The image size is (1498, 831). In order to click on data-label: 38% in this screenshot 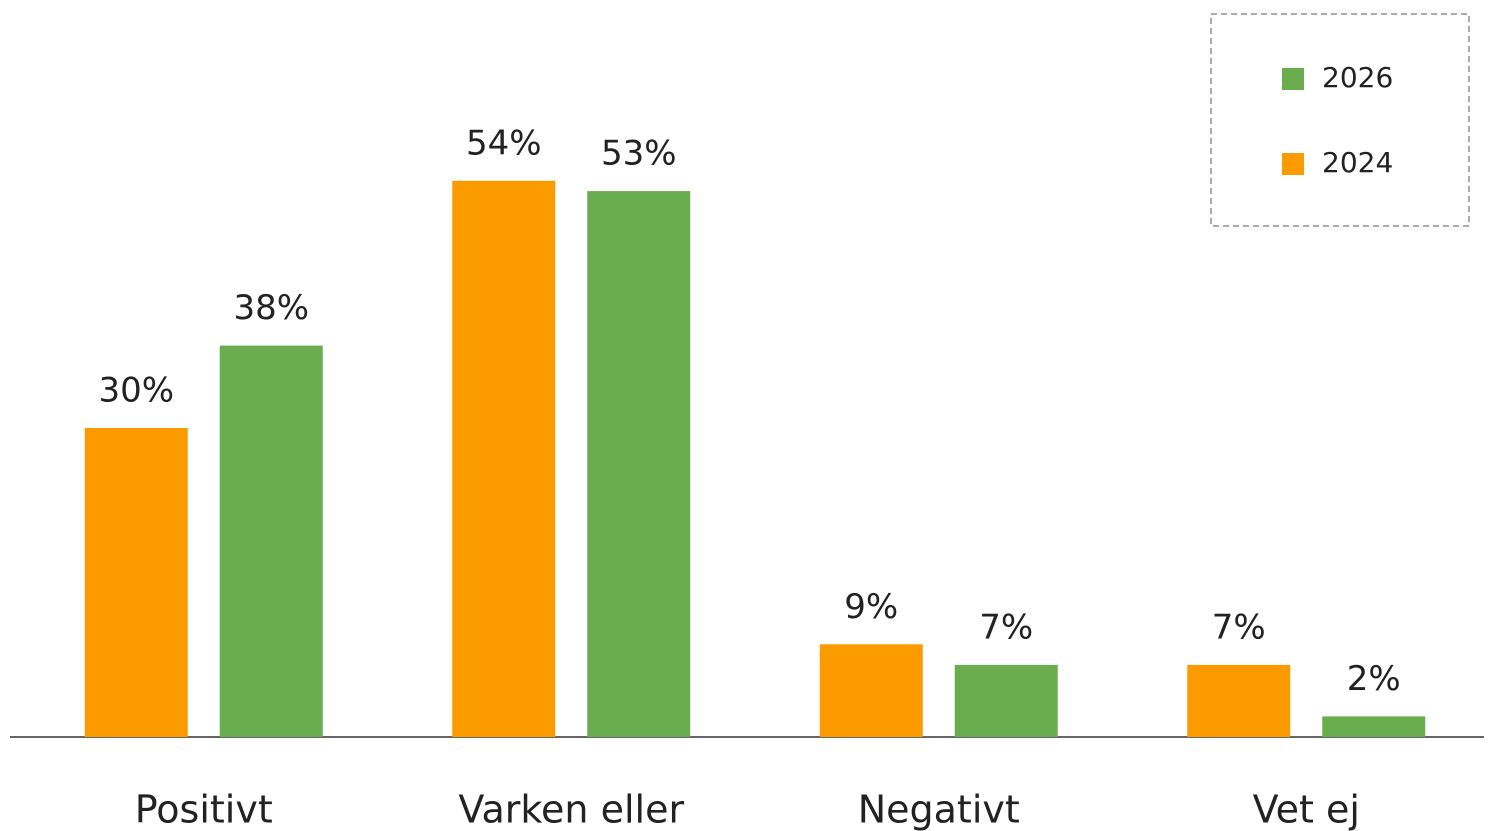, I will do `click(271, 308)`.